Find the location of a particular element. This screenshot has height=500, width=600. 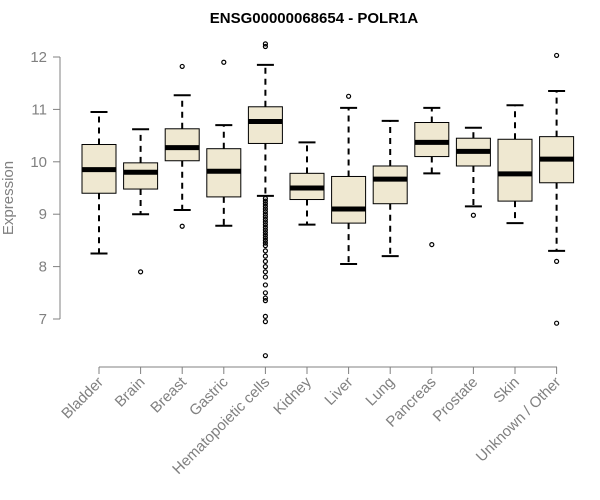

y-tick-label: 12 is located at coordinates (38, 57).